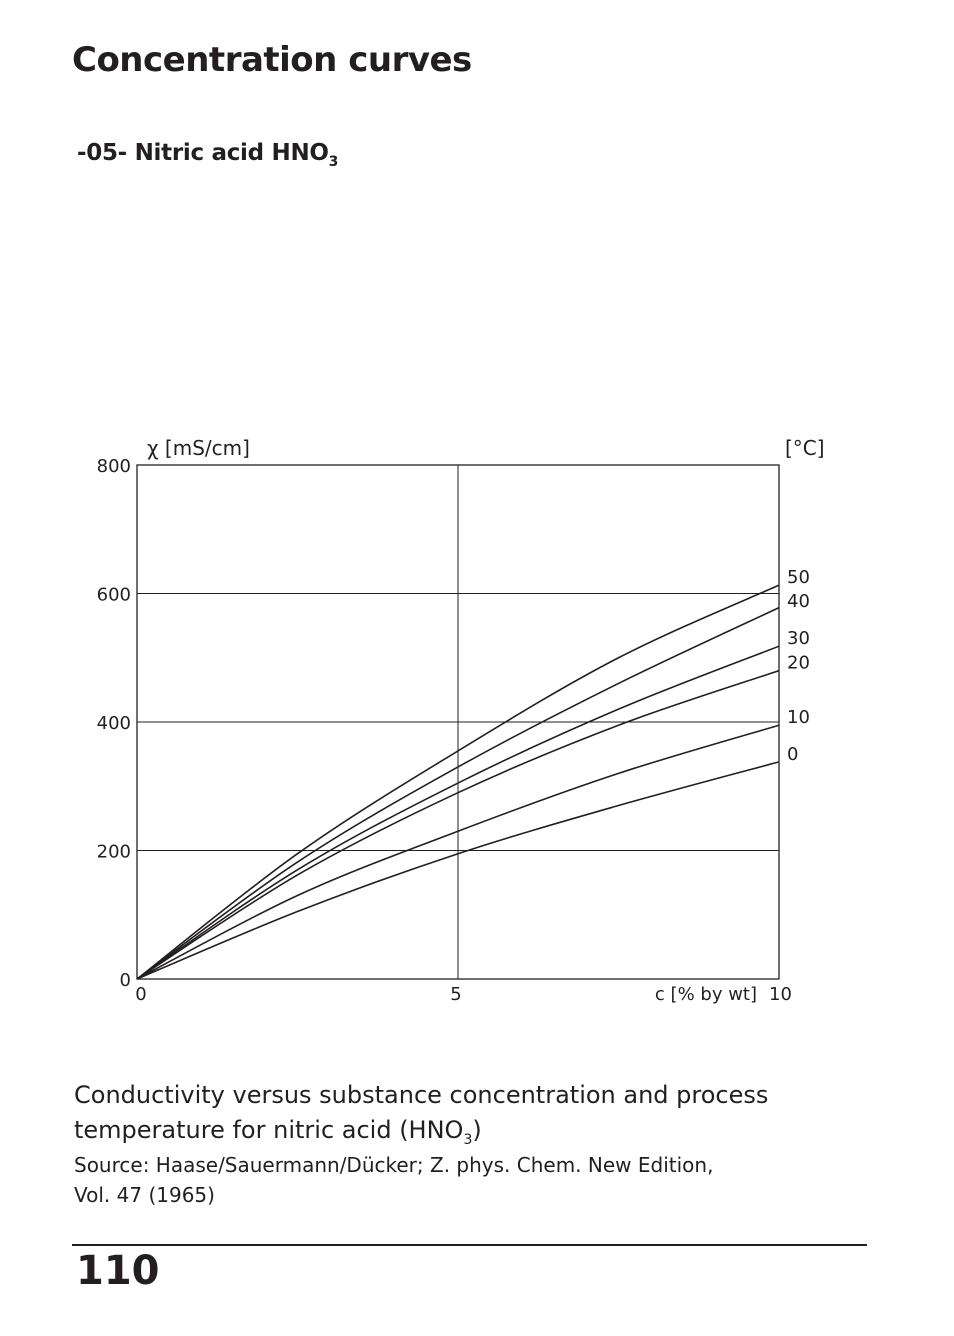  I want to click on section-title-text: -05- Nitric acid HNO, so click(203, 153).